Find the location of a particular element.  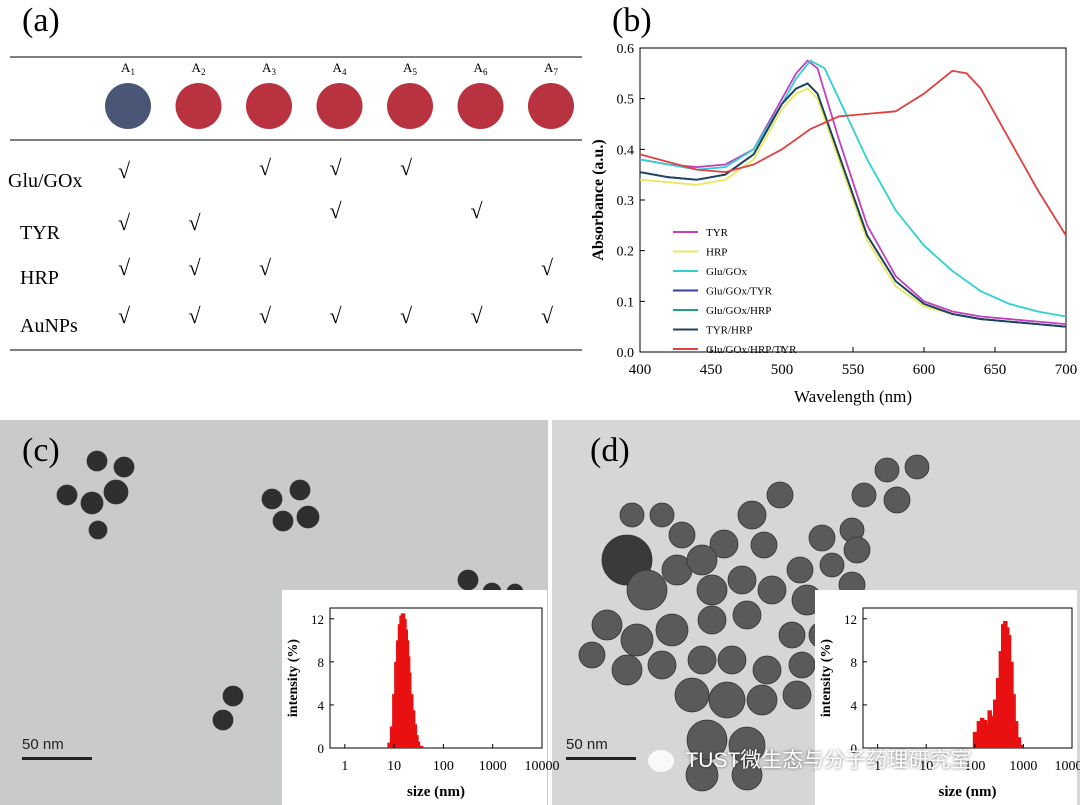

column-header-A4: A4 is located at coordinates (340, 68).